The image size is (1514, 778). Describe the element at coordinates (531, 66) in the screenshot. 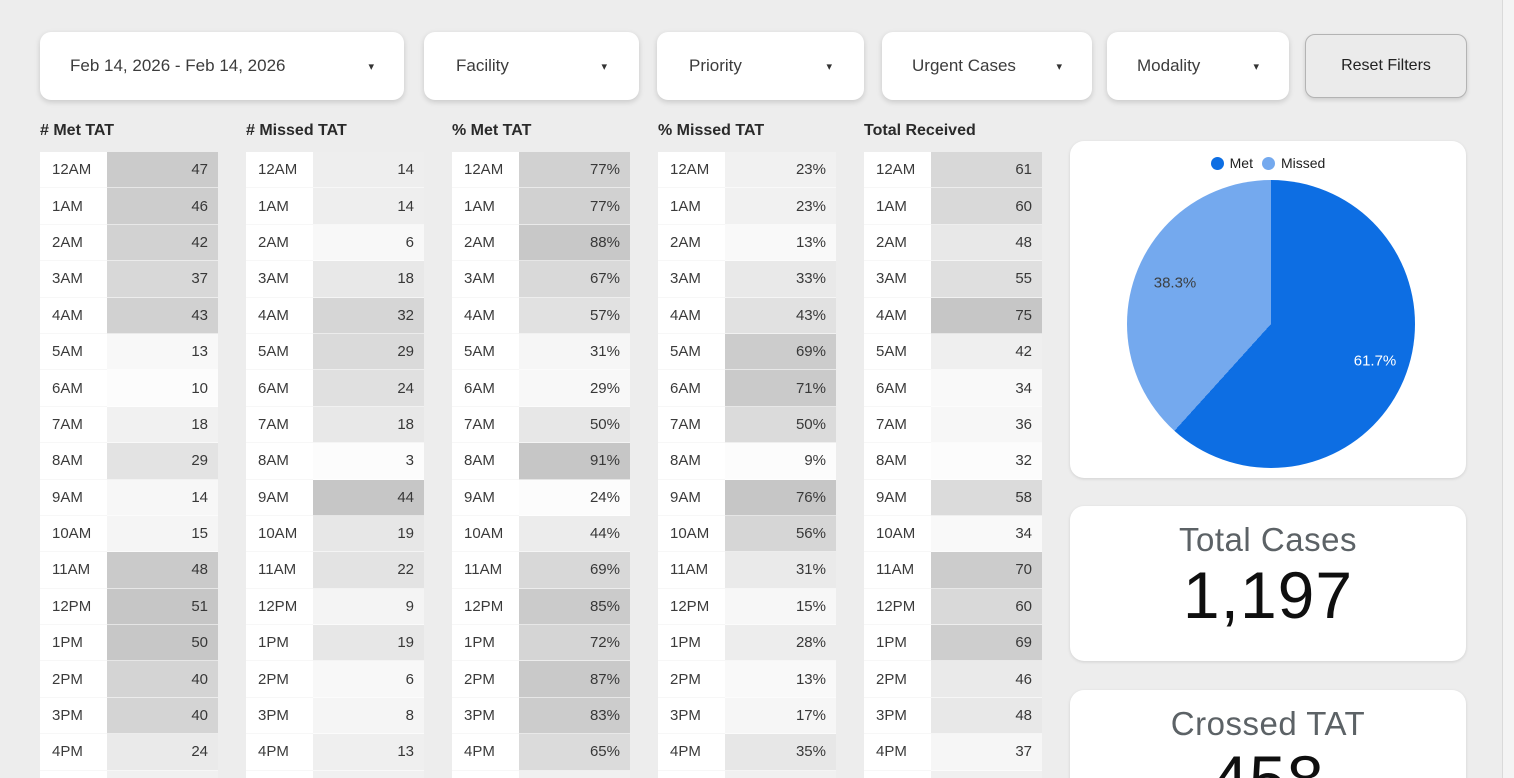

I see `facility-filter: Facility ▾` at that location.